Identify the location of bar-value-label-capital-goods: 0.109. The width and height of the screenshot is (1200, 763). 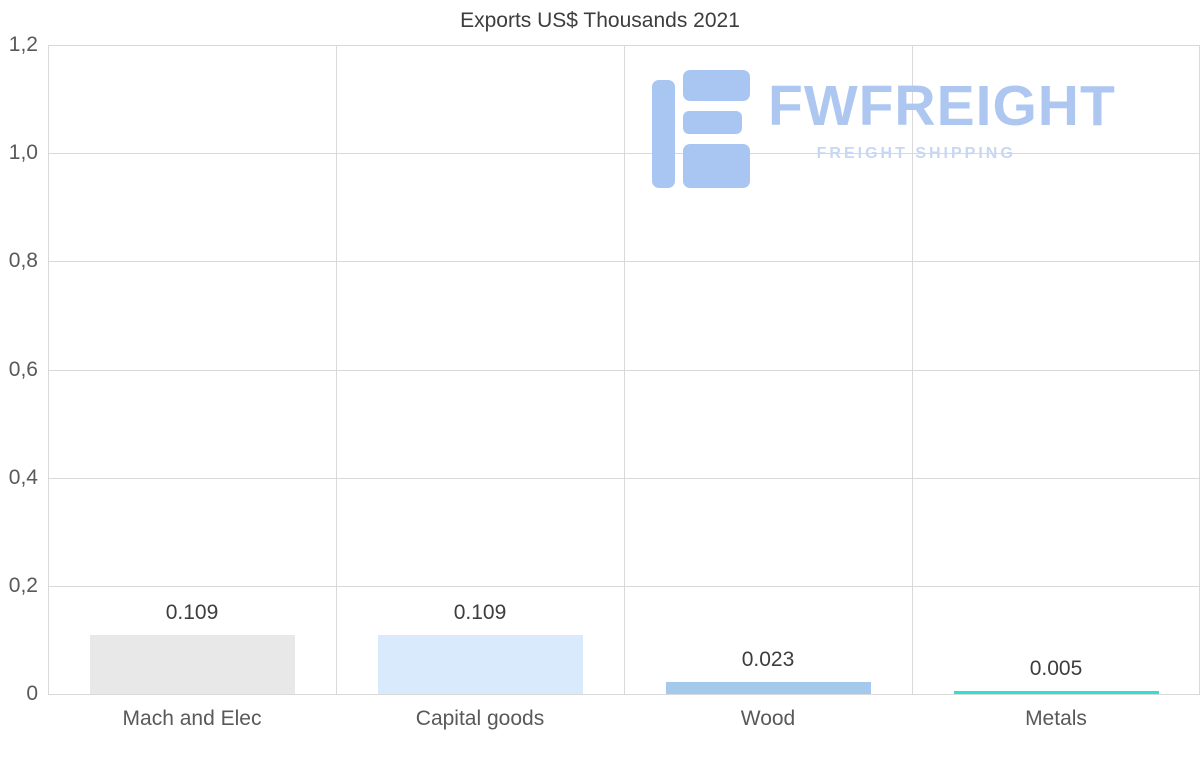
(480, 613).